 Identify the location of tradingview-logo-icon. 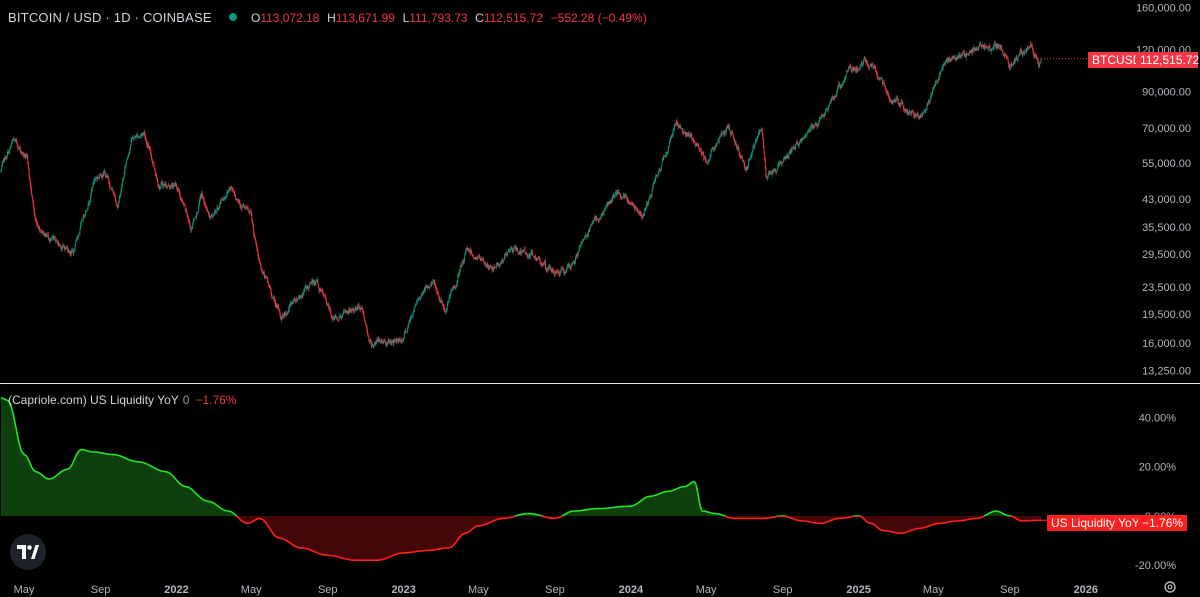
(28, 552).